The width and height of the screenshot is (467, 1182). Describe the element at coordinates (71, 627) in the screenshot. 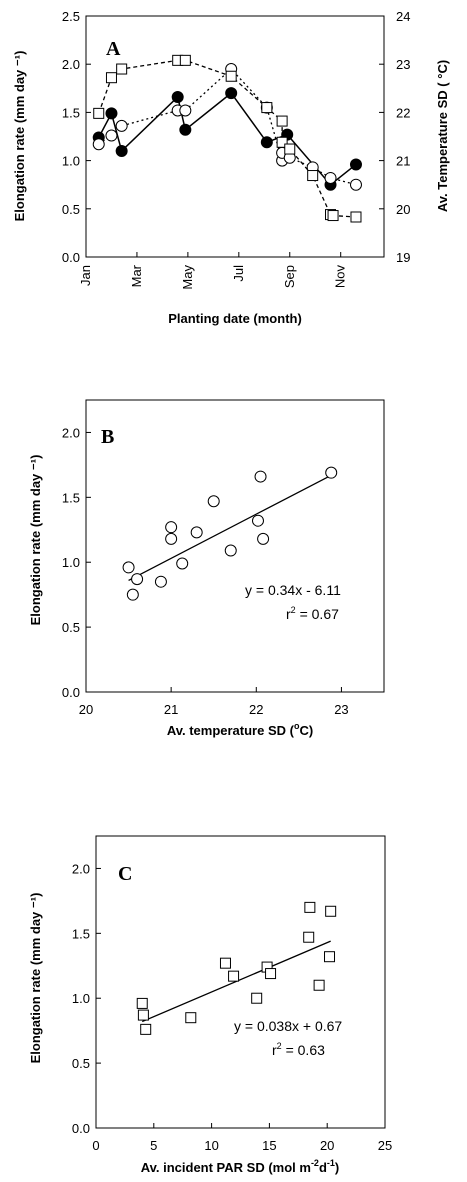

I see `chart-b-y-tick-label-1: 0.5` at that location.